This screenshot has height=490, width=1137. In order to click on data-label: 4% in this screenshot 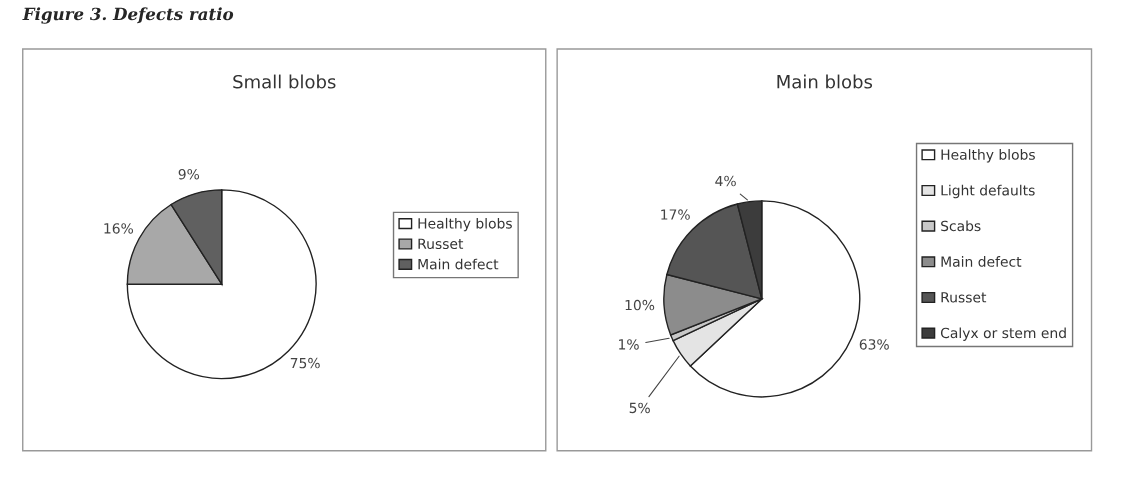, I will do `click(725, 181)`.